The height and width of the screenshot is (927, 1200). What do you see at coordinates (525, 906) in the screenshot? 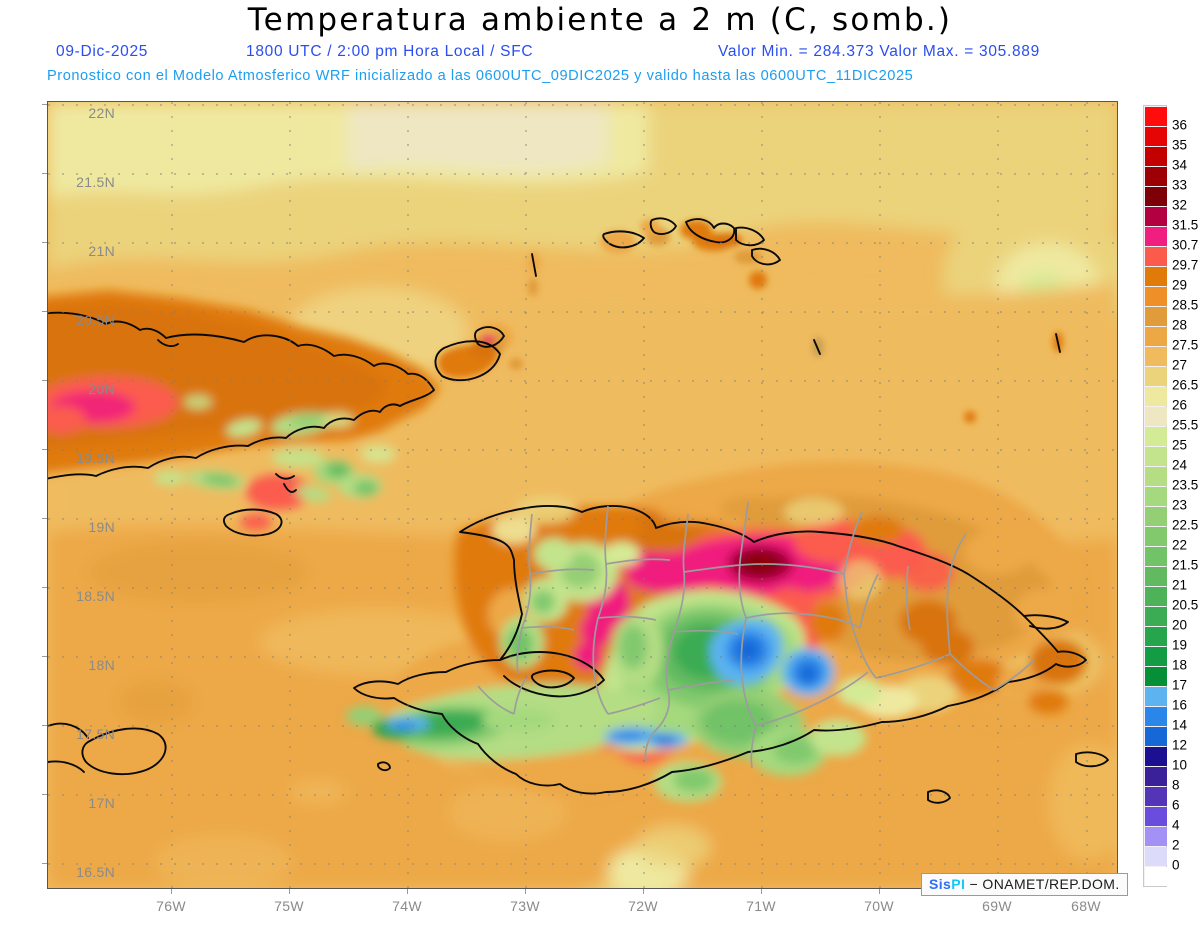
I see `x-tick-label: 73W` at bounding box center [525, 906].